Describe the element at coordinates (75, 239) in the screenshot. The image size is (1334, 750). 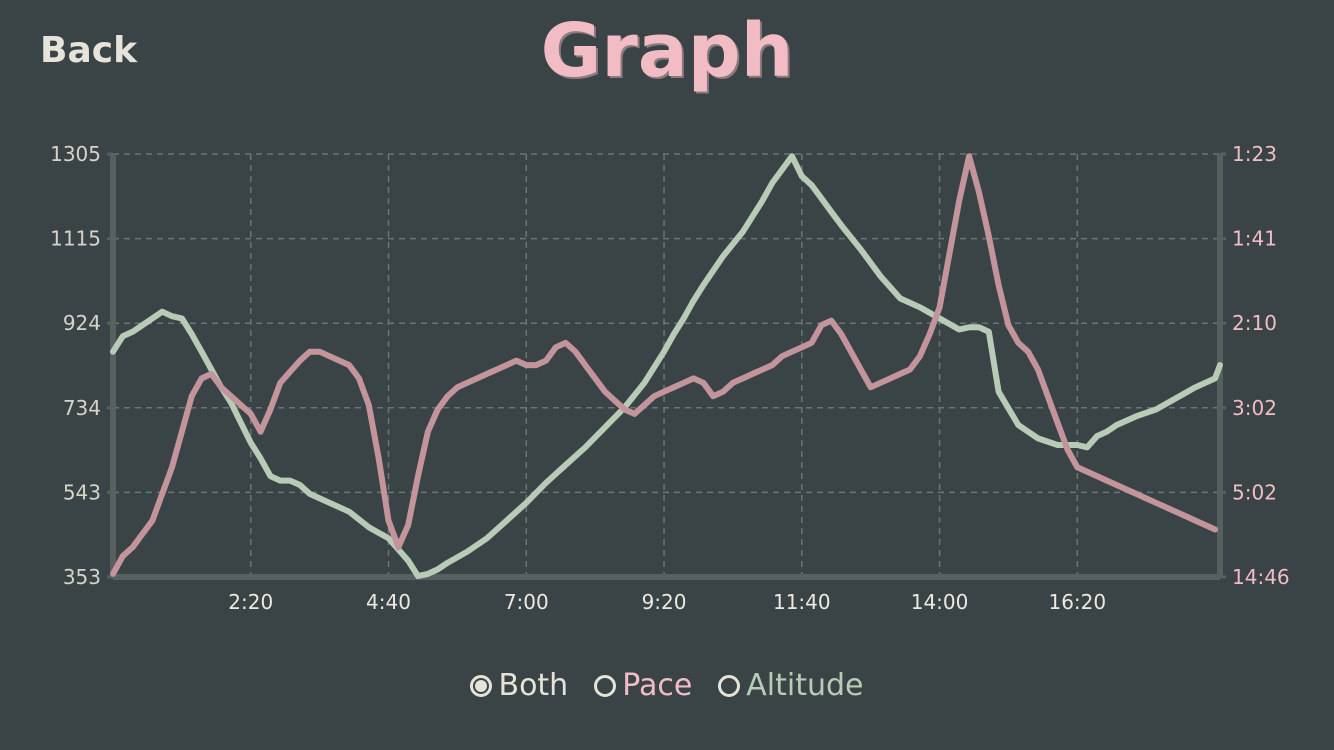
I see `y-left-tick-label: 1115` at that location.